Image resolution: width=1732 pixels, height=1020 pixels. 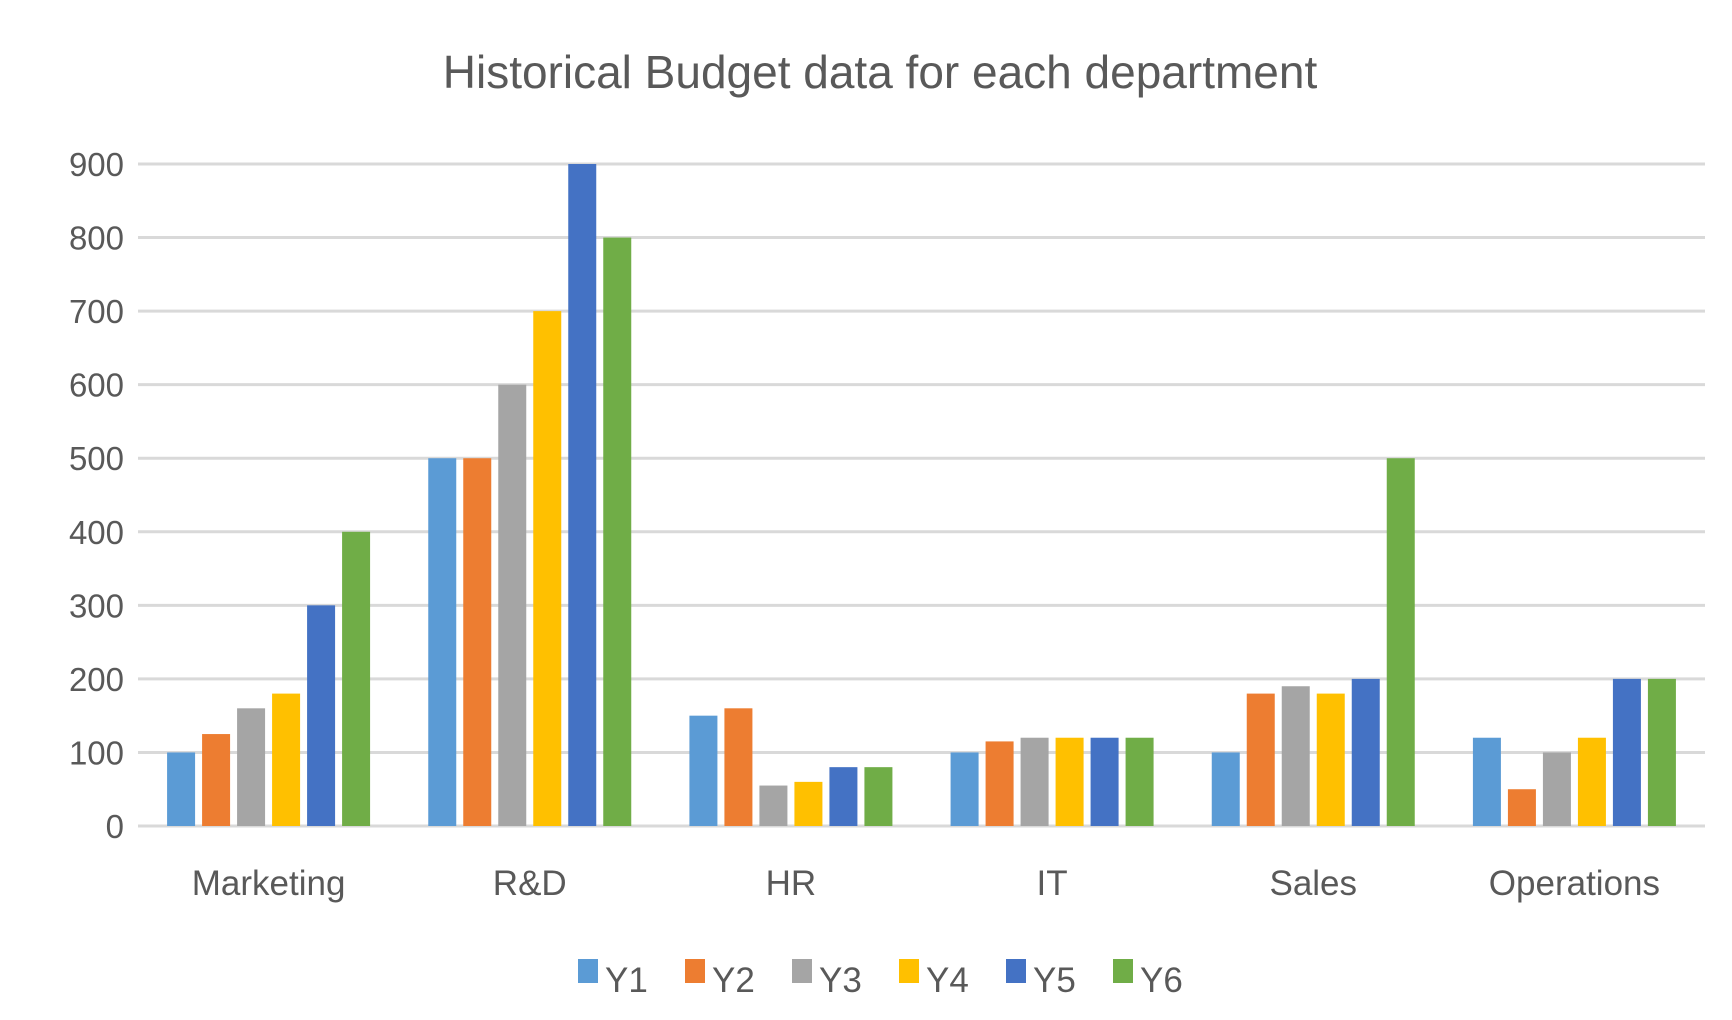 What do you see at coordinates (1295, 756) in the screenshot?
I see `bar-sales-y3` at bounding box center [1295, 756].